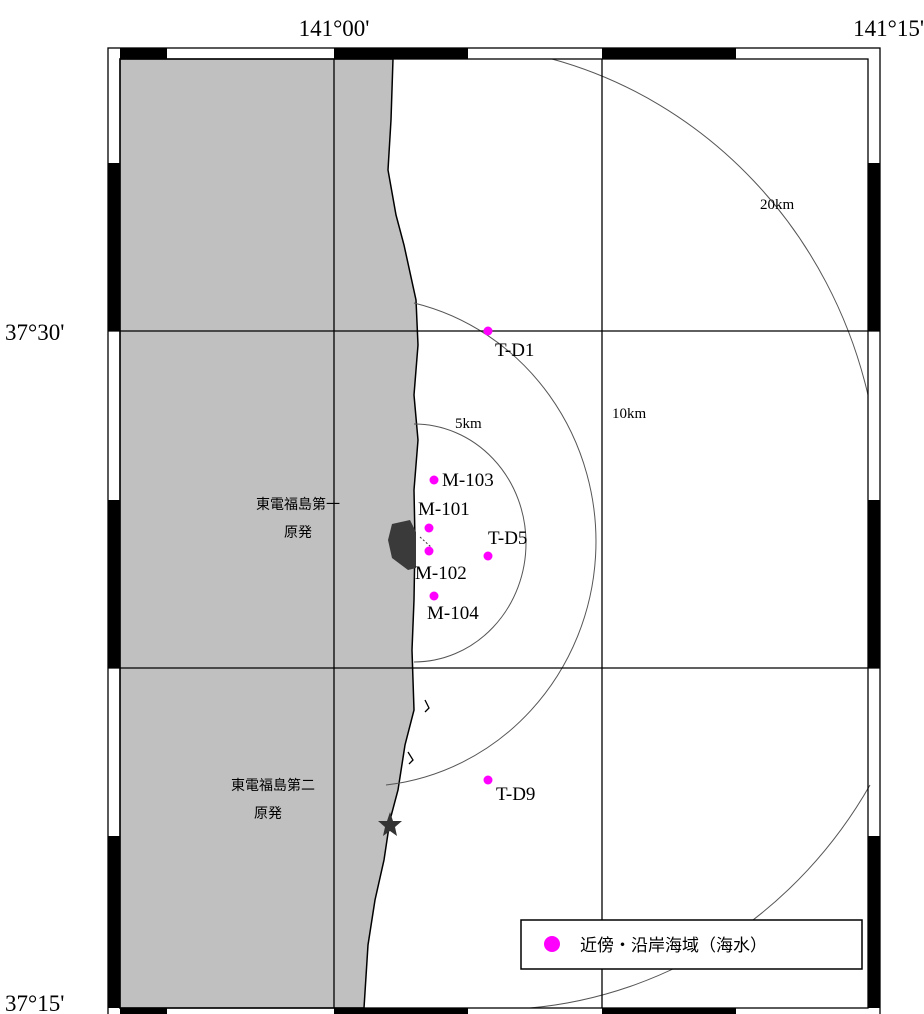 The image size is (924, 1014). I want to click on legend: 近傍・沿岸海域（海水）, so click(691, 944).